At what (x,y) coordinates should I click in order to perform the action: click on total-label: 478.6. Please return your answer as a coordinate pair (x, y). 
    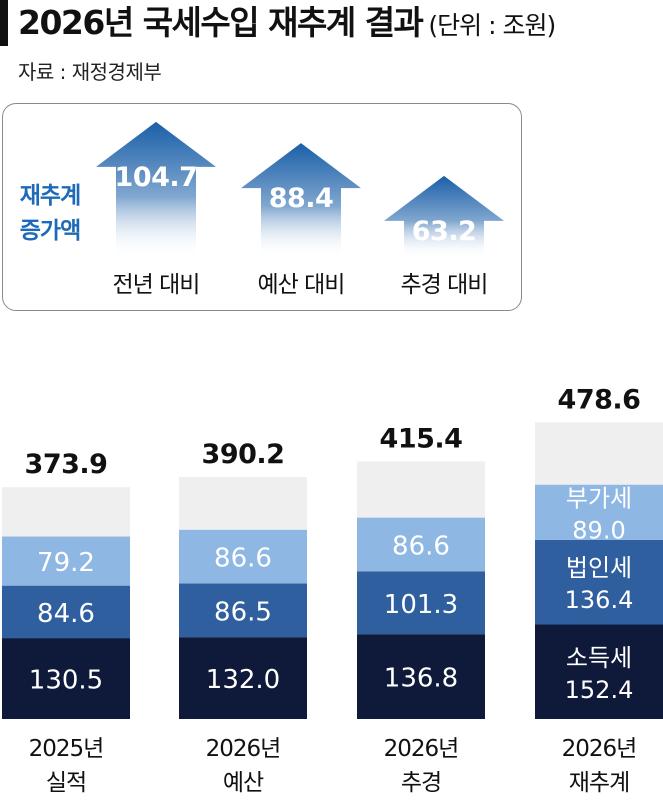
    Looking at the image, I should click on (599, 399).